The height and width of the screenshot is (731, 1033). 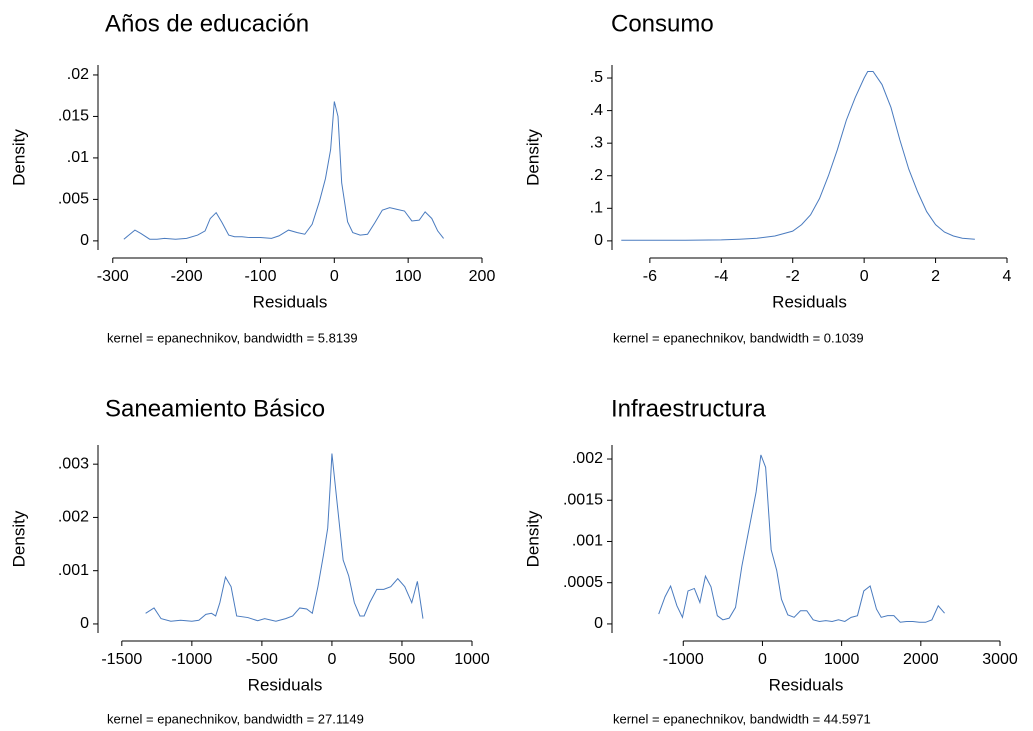 I want to click on y-tick-label: .015, so click(x=73, y=116).